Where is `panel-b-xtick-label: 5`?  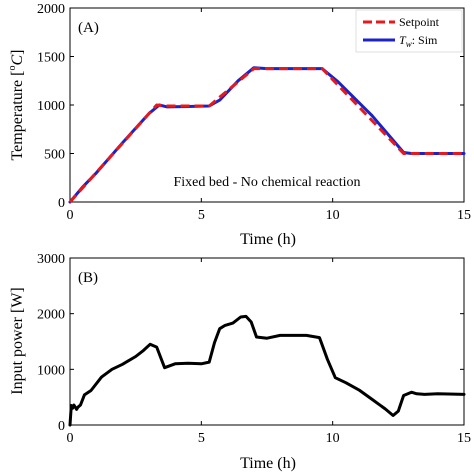 panel-b-xtick-label: 5 is located at coordinates (201, 438).